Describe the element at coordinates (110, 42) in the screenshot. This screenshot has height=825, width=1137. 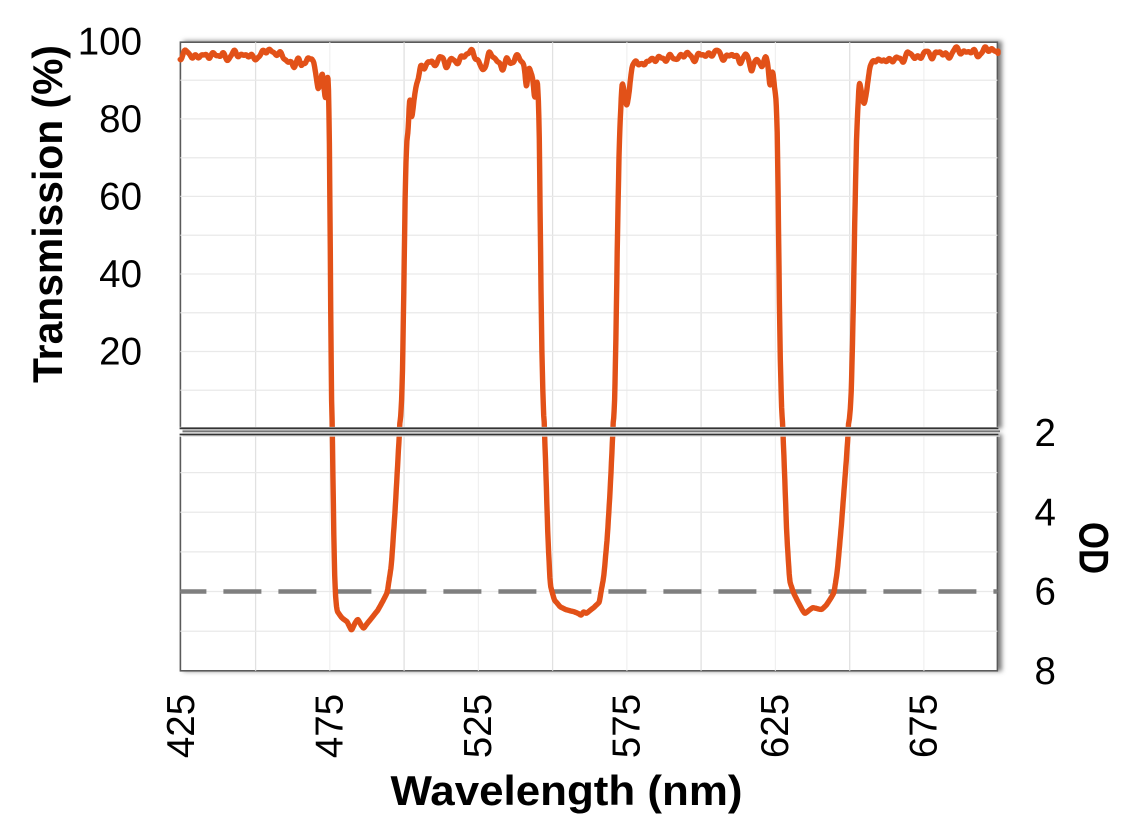
I see `svg-text: 100` at that location.